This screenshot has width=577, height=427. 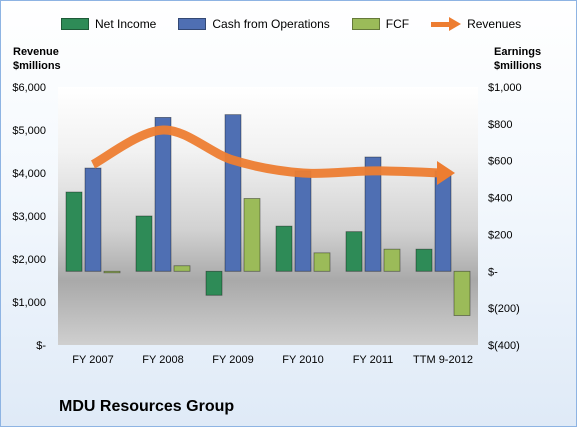 What do you see at coordinates (36, 52) in the screenshot?
I see `left-axis-title-line1: Revenue` at bounding box center [36, 52].